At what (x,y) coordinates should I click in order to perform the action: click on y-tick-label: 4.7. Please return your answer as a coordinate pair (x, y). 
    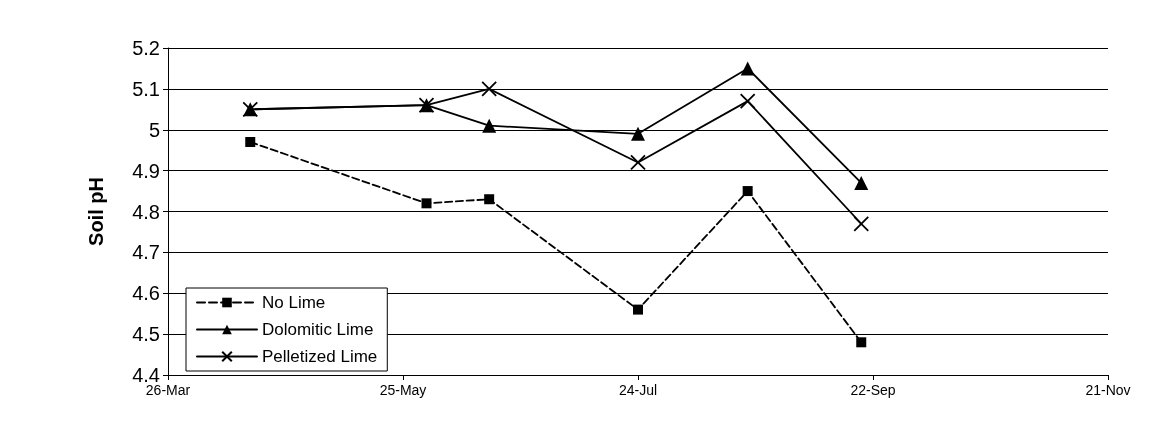
    Looking at the image, I should click on (146, 252).